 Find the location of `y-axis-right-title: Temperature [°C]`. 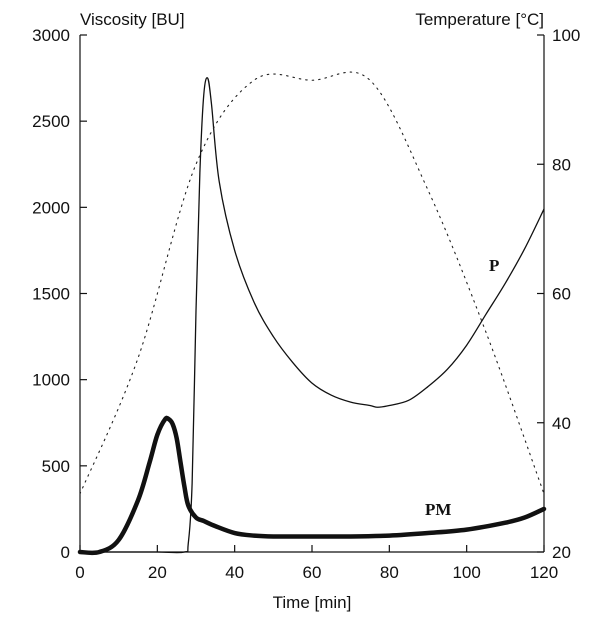

y-axis-right-title: Temperature [°C] is located at coordinates (479, 19).